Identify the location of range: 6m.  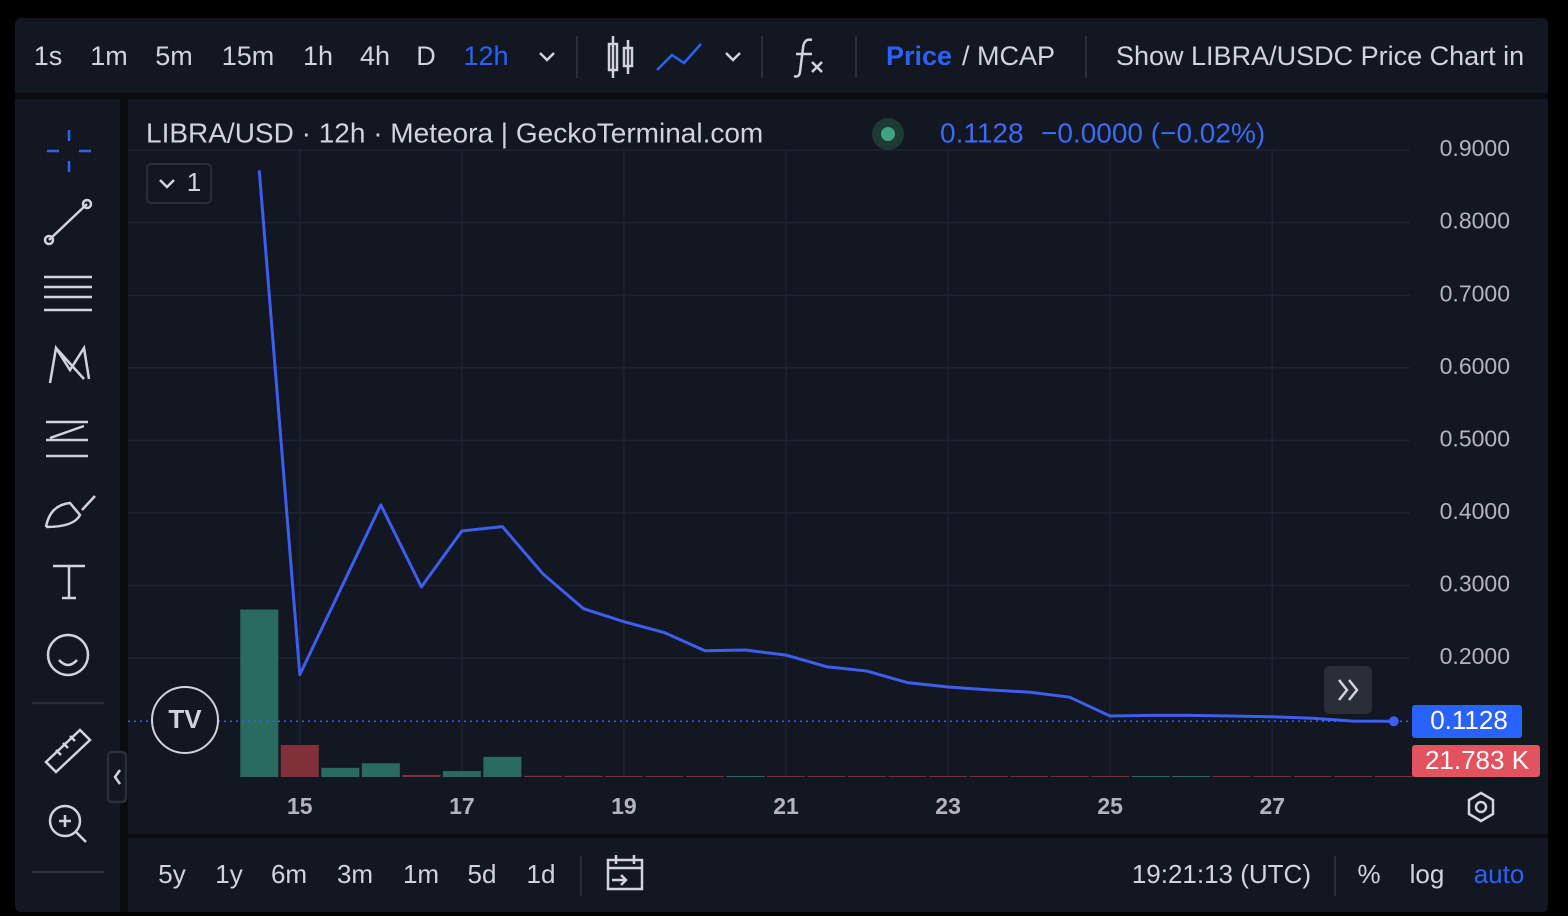
(289, 874).